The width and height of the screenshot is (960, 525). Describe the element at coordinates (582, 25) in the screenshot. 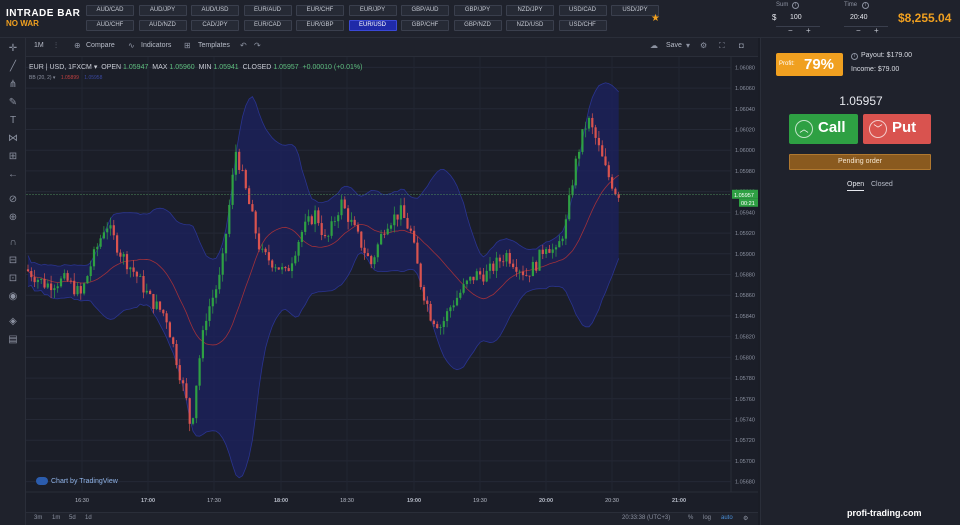

I see `pair-button: USD/CHF` at that location.